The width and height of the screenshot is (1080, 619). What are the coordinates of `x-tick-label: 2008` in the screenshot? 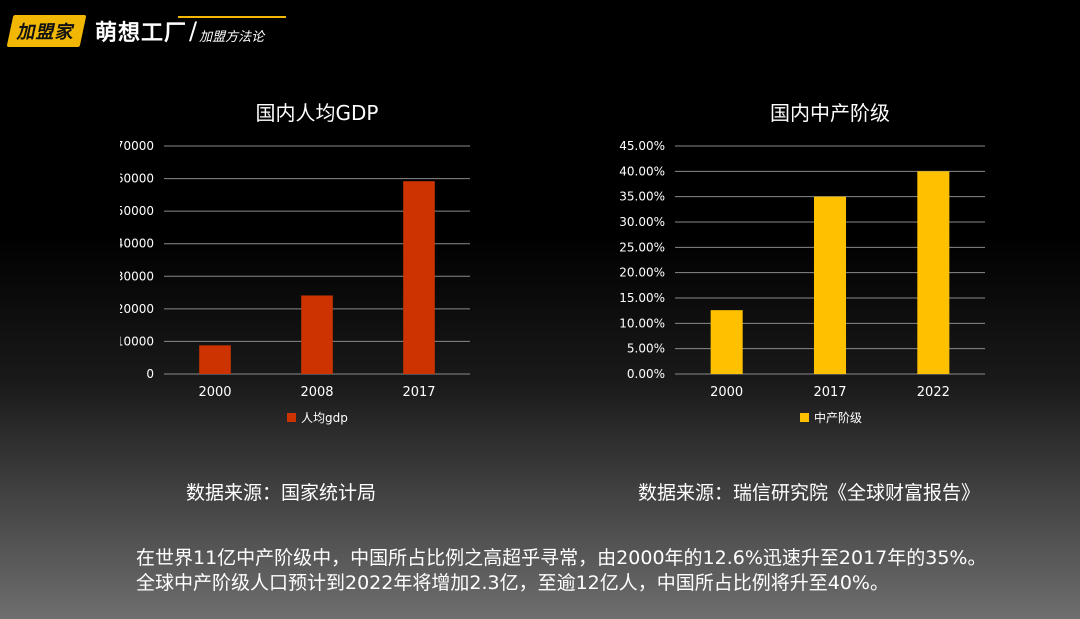 It's located at (316, 392).